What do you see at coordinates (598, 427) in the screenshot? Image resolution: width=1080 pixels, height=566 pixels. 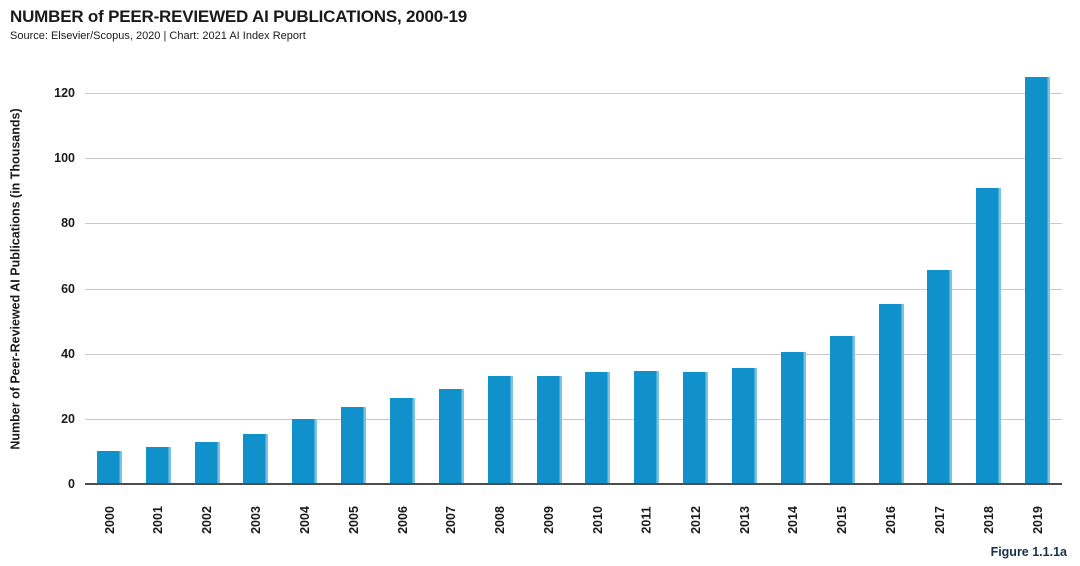 I see `bar-2010` at bounding box center [598, 427].